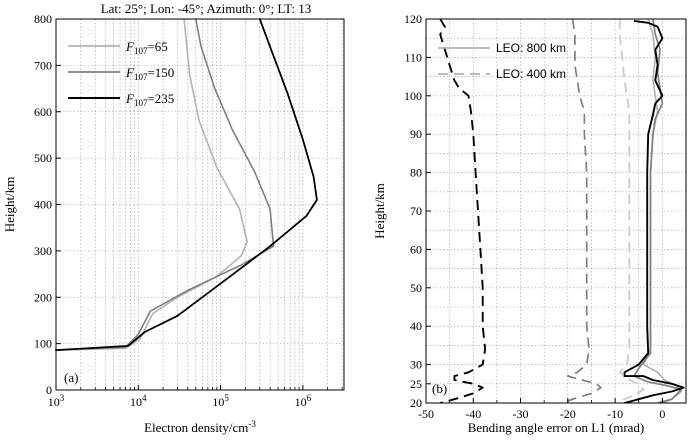 Image resolution: width=700 pixels, height=440 pixels. Describe the element at coordinates (531, 74) in the screenshot. I see `legend-label: LEO: 400 km` at that location.